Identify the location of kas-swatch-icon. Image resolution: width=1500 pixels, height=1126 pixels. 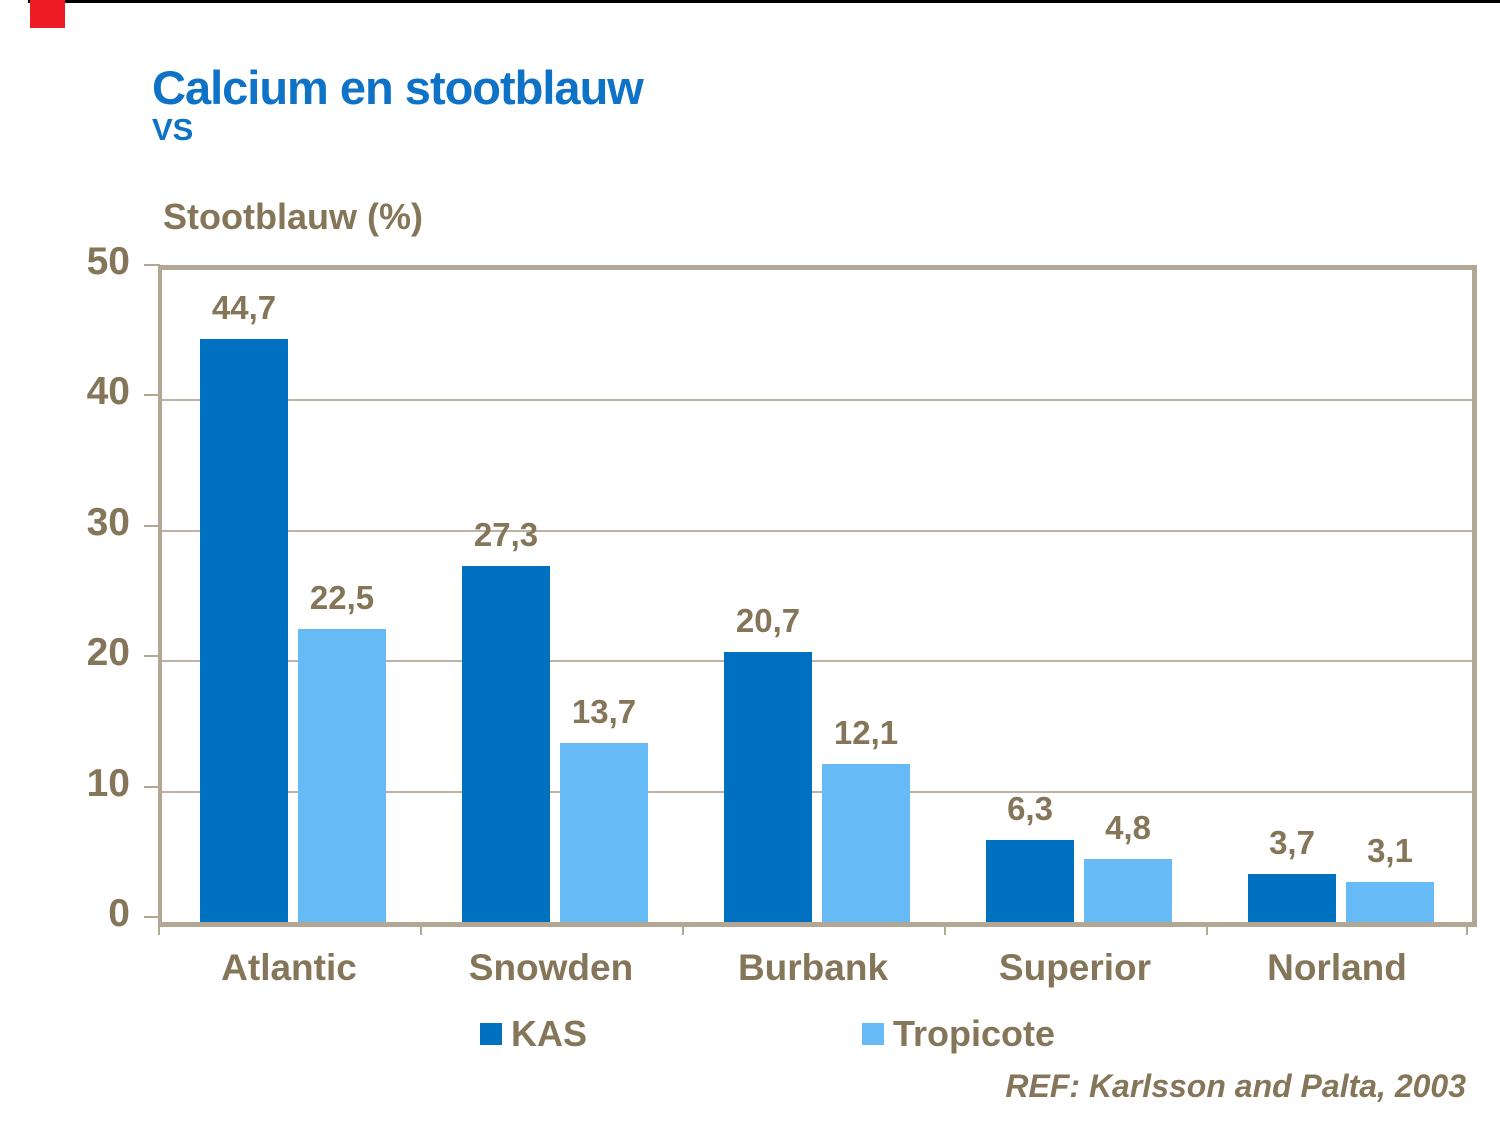
(491, 1034).